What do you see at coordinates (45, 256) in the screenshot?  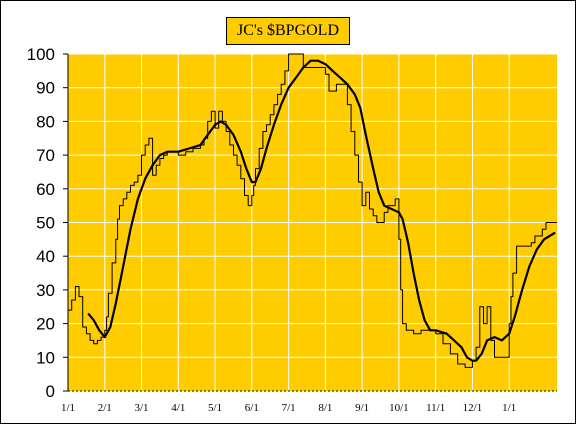 I see `y-tick-label: 40` at bounding box center [45, 256].